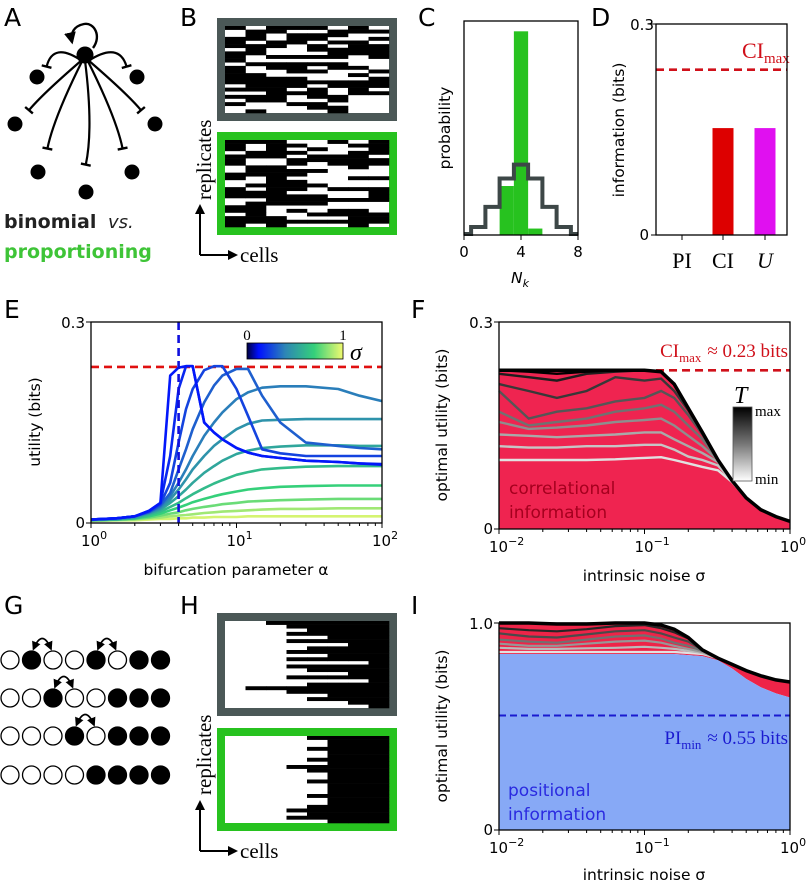  Describe the element at coordinates (652, 846) in the screenshot. I see `x-tick-label: 10−1` at that location.